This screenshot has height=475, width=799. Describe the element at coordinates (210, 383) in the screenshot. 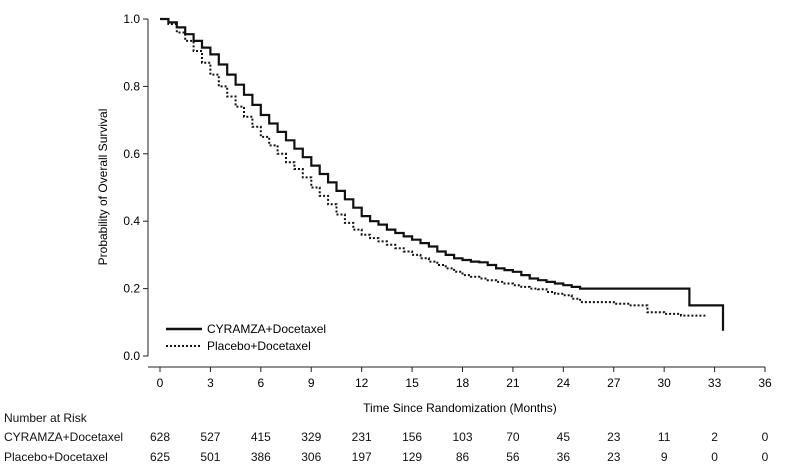

I see `x-tick-label: 3` at that location.